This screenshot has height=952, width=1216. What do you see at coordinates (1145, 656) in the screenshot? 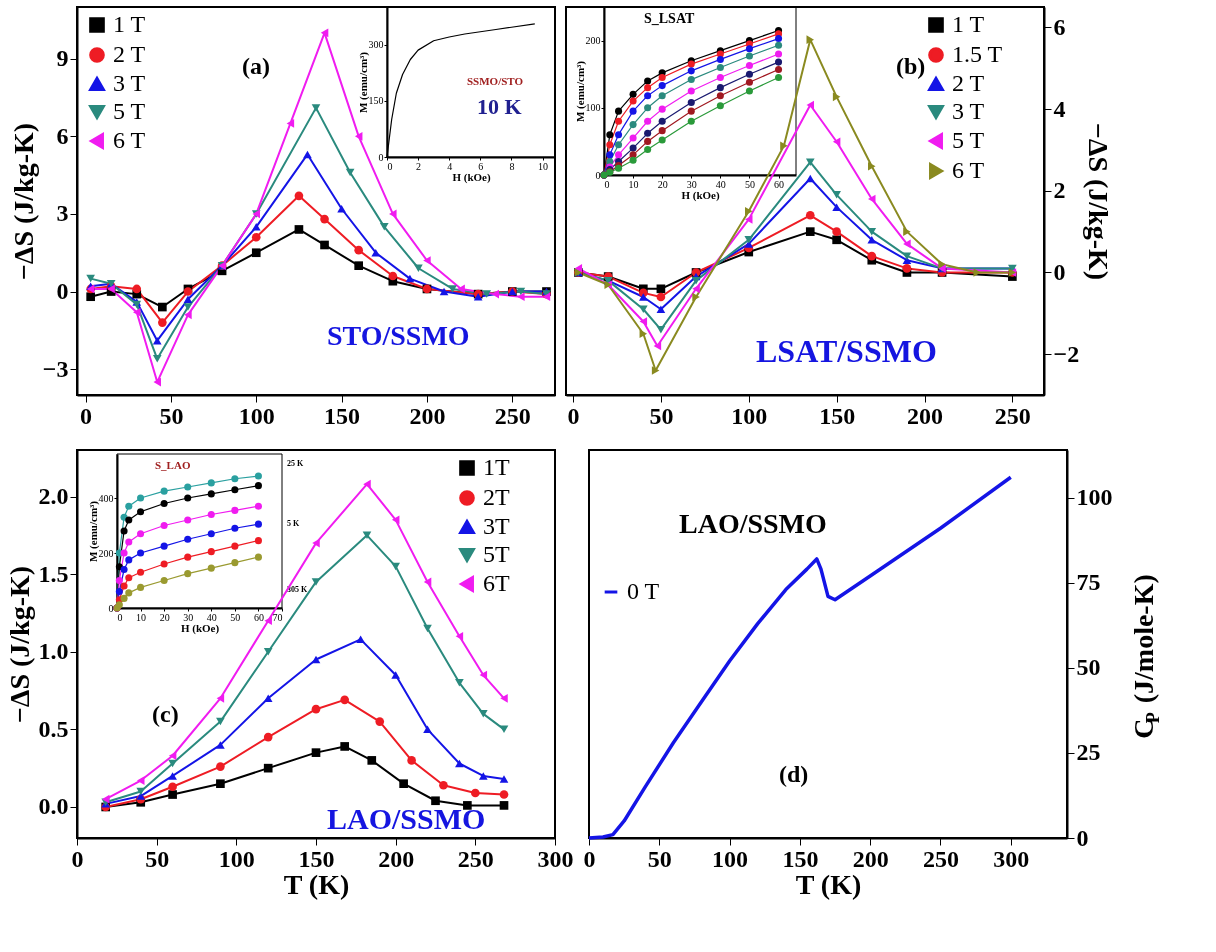
I see `y-axis-title: CP (J/mole-K)` at bounding box center [1145, 656].